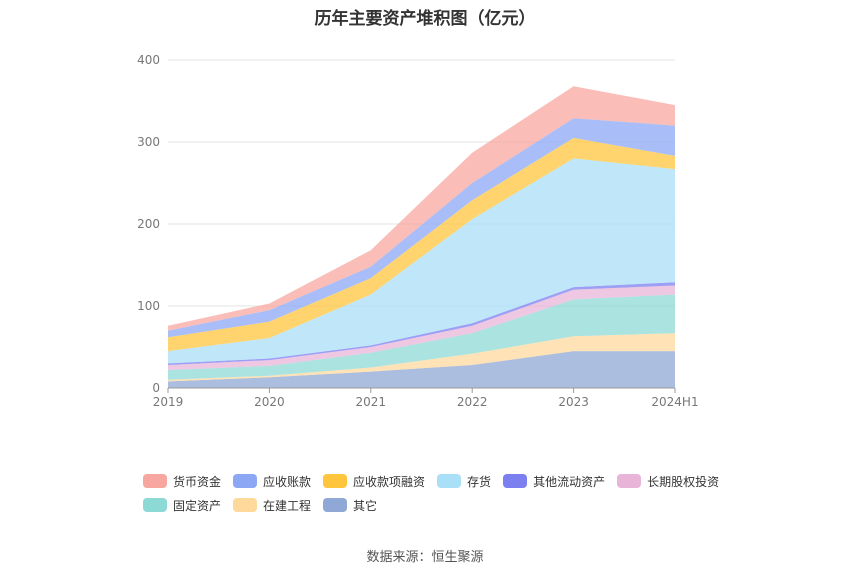  I want to click on y-tick-label: 400, so click(148, 60).